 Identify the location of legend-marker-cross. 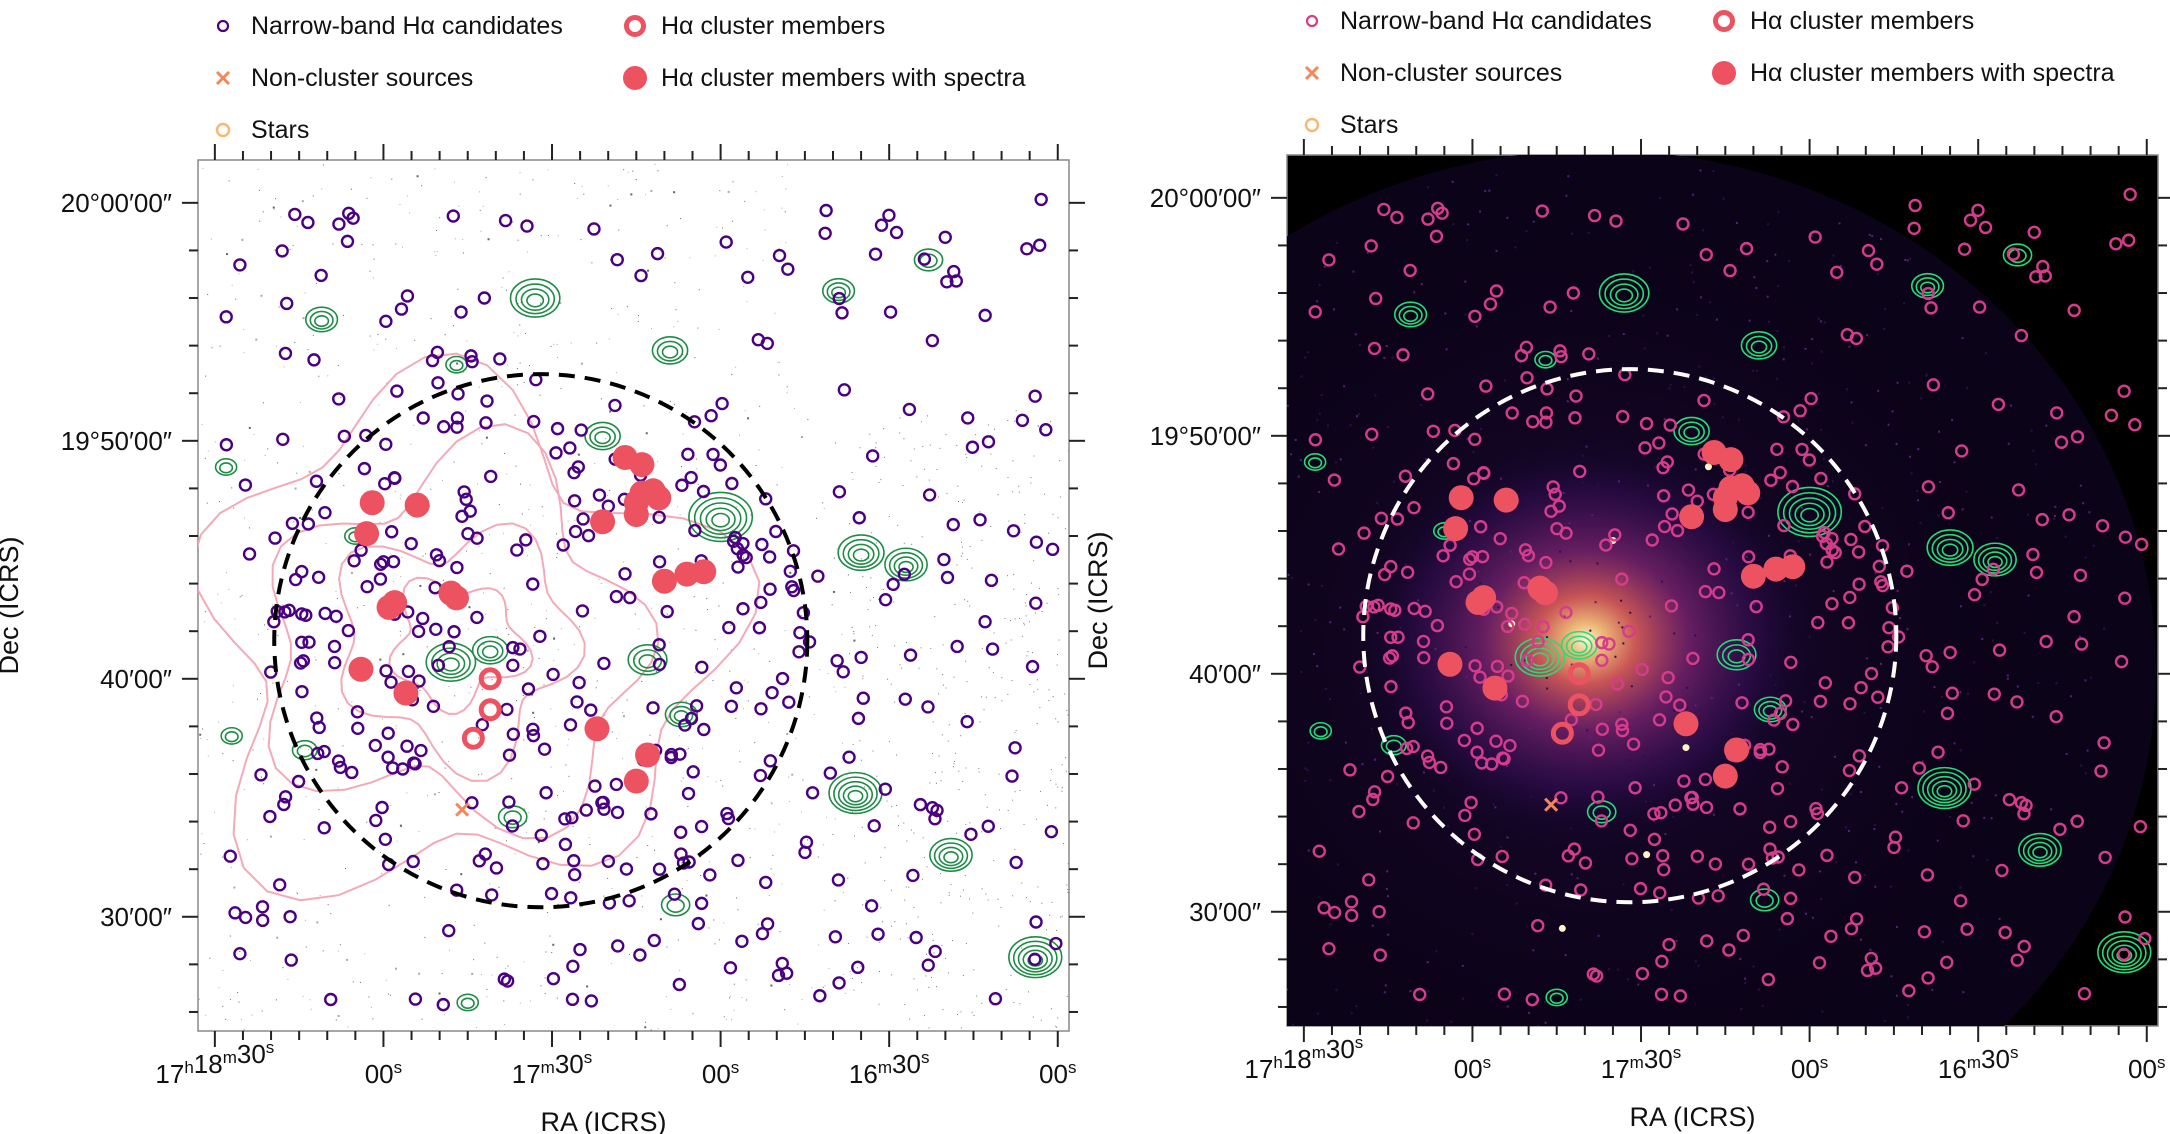
(1312, 73).